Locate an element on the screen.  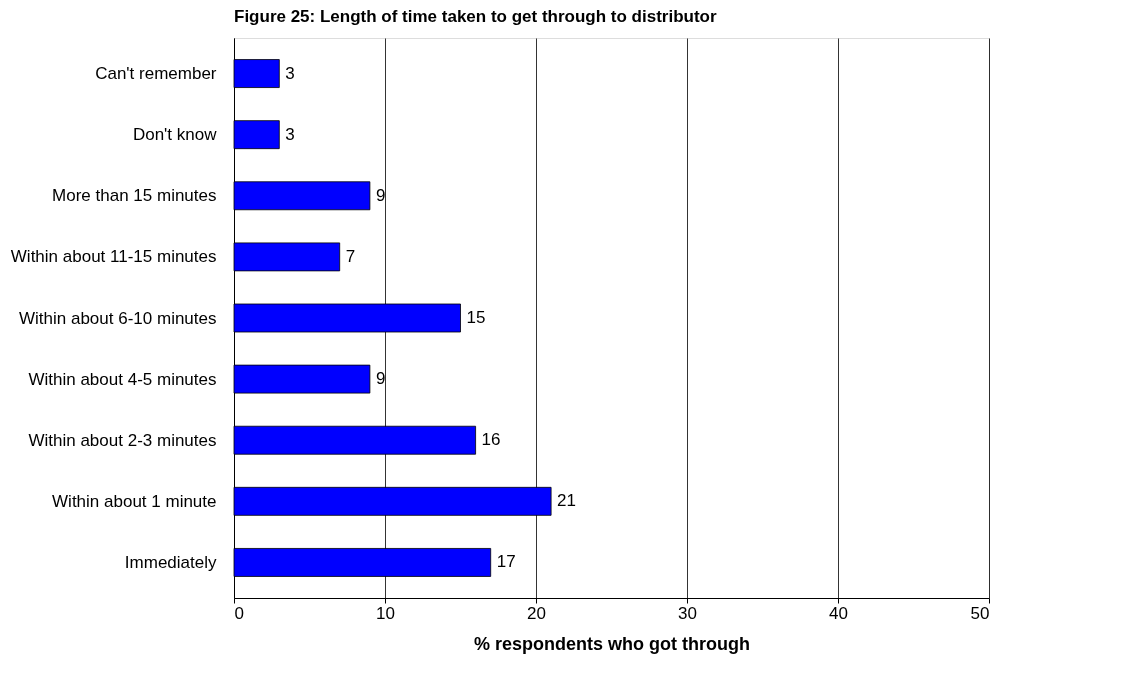
y-tick-label: Within about 11-15 minutes is located at coordinates (113, 257).